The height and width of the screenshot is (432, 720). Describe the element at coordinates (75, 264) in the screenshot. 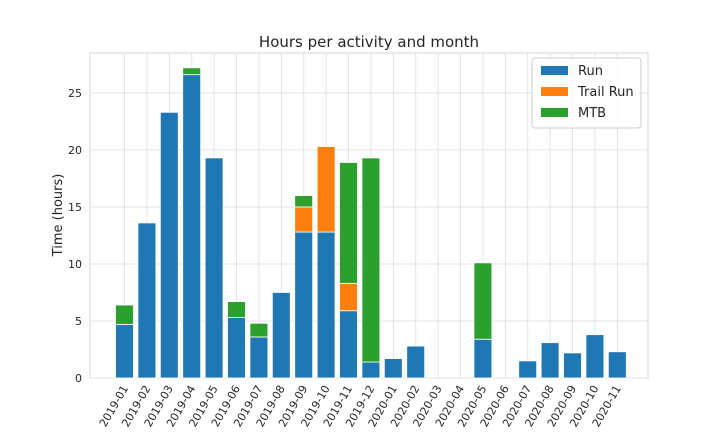

I see `y-tick-label: 10` at that location.